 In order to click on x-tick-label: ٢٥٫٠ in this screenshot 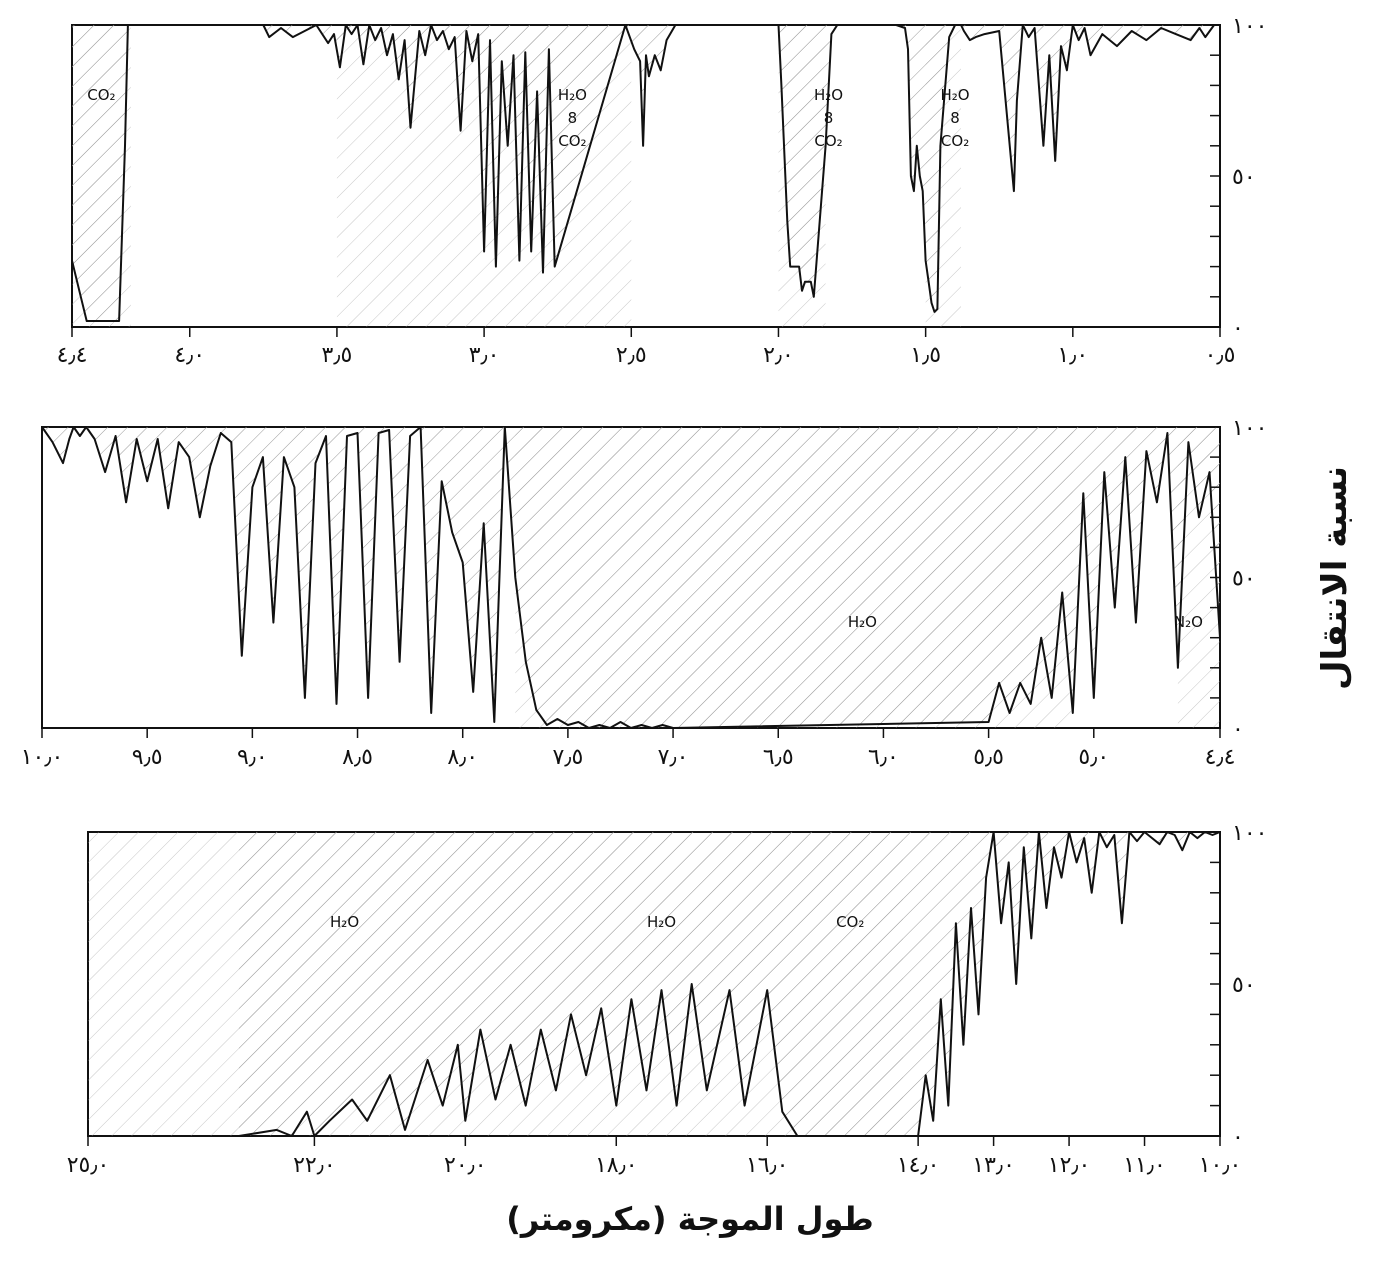, I will do `click(88, 1165)`.